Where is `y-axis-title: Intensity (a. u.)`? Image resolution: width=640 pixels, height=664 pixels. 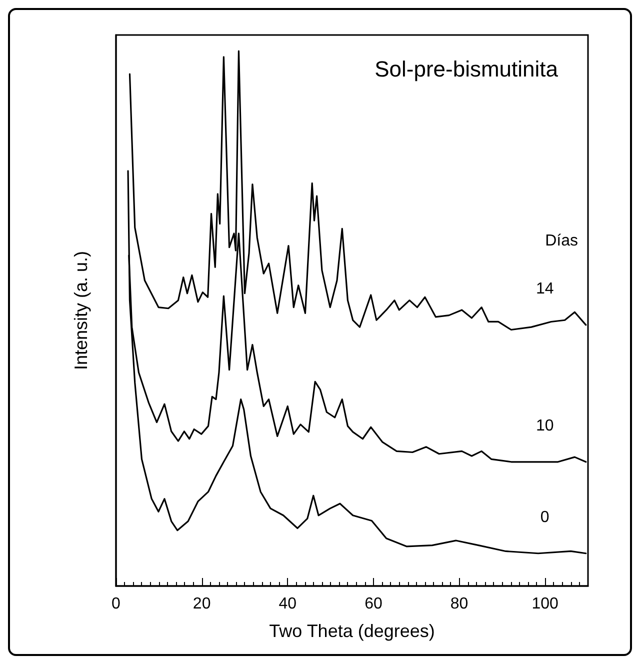 y-axis-title: Intensity (a. u.) is located at coordinates (81, 310).